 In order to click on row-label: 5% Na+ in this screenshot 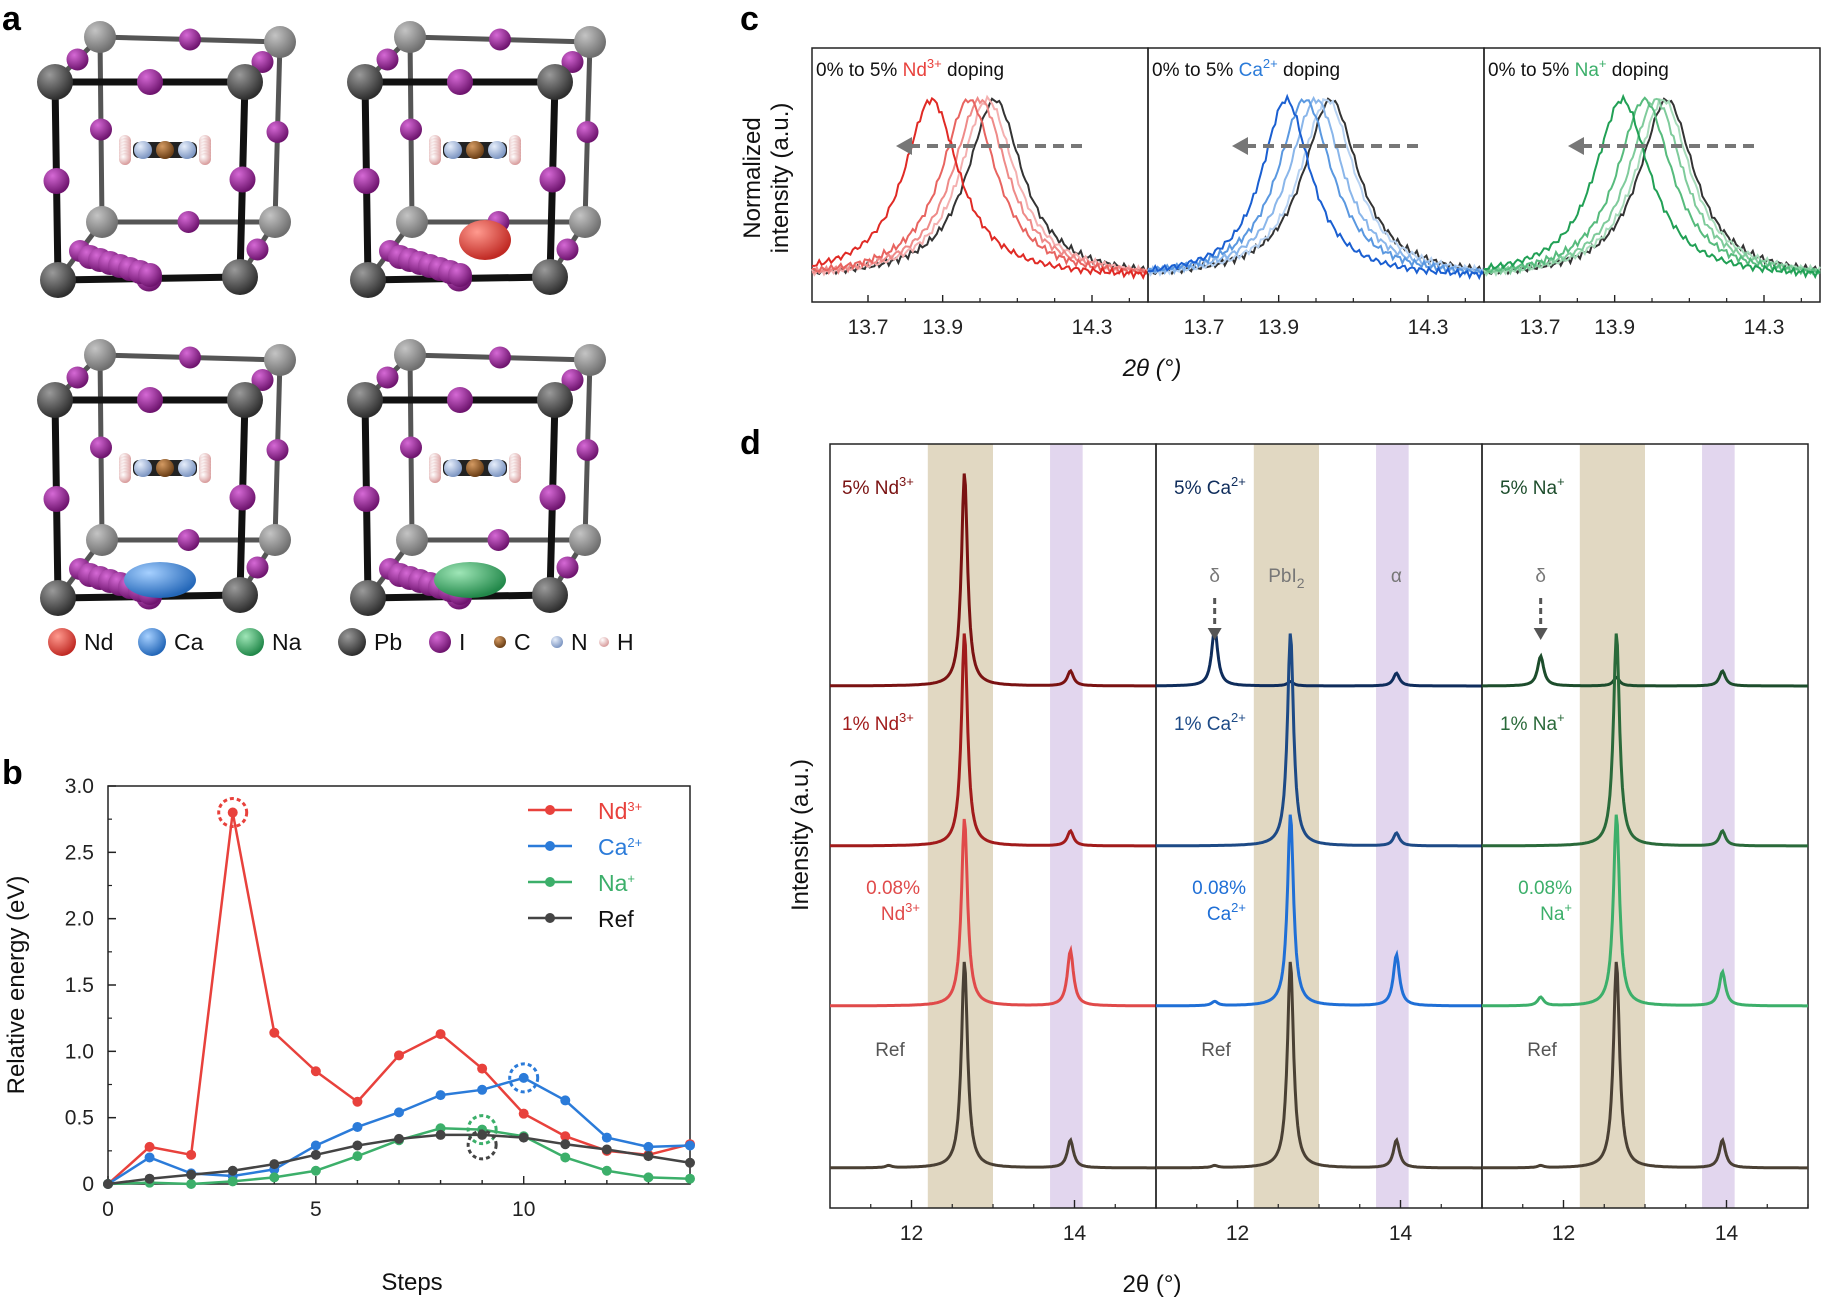, I will do `click(1532, 486)`.